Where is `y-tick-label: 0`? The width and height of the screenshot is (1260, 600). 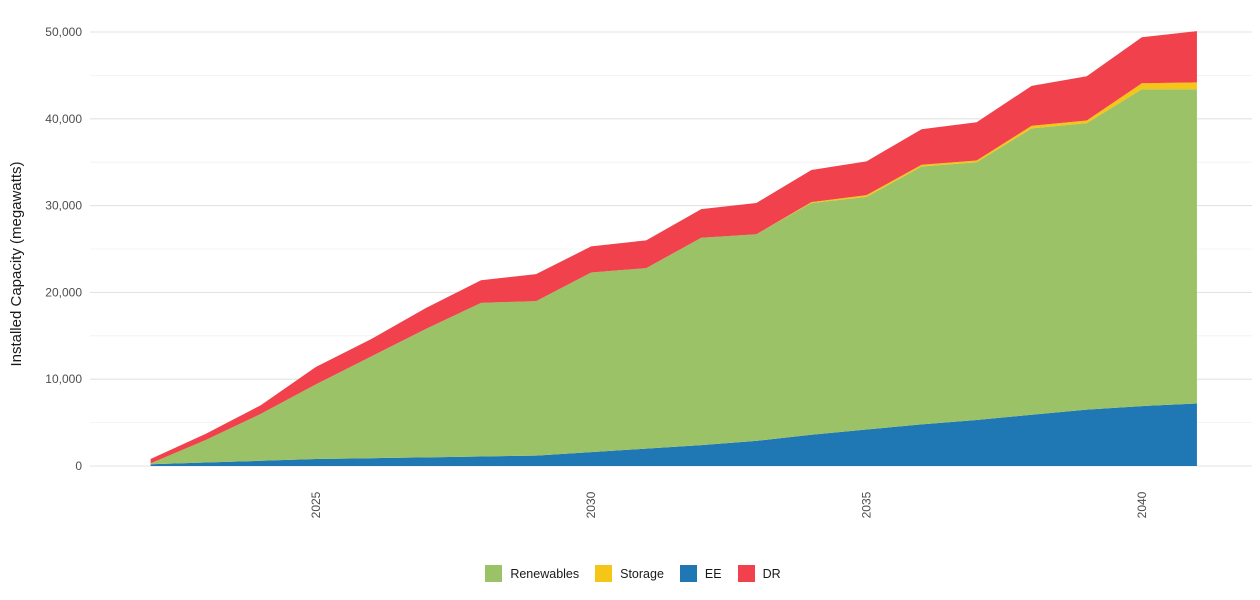
y-tick-label: 0 is located at coordinates (78, 466).